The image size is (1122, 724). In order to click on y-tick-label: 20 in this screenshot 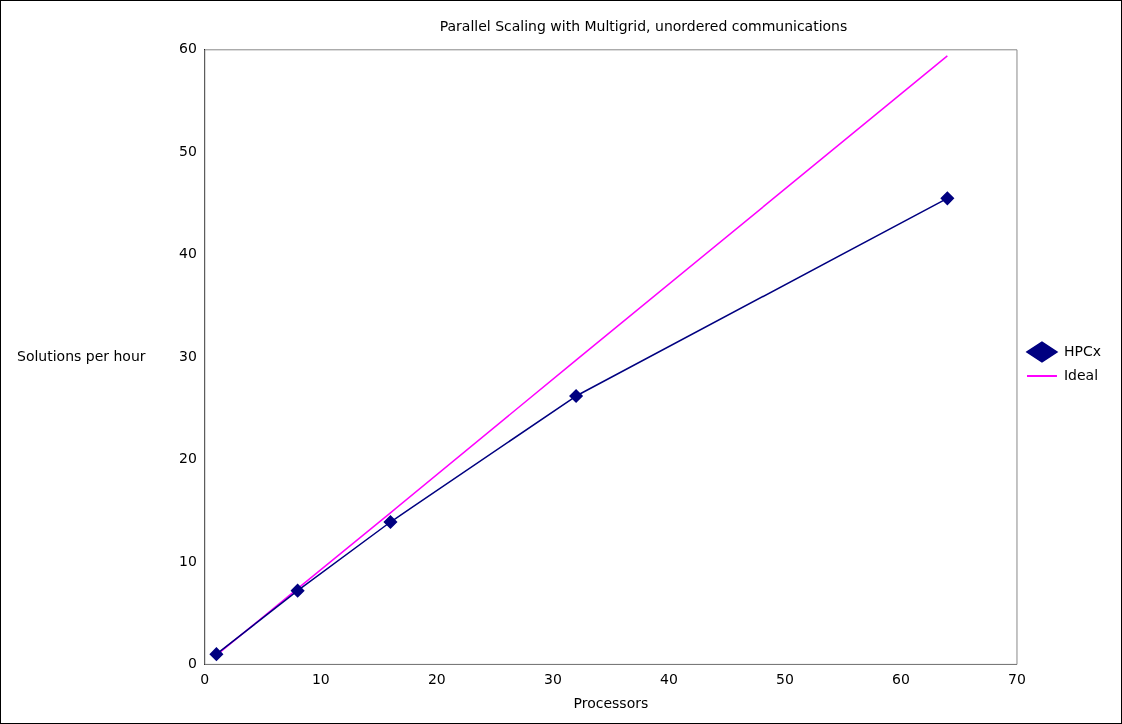, I will do `click(187, 458)`.